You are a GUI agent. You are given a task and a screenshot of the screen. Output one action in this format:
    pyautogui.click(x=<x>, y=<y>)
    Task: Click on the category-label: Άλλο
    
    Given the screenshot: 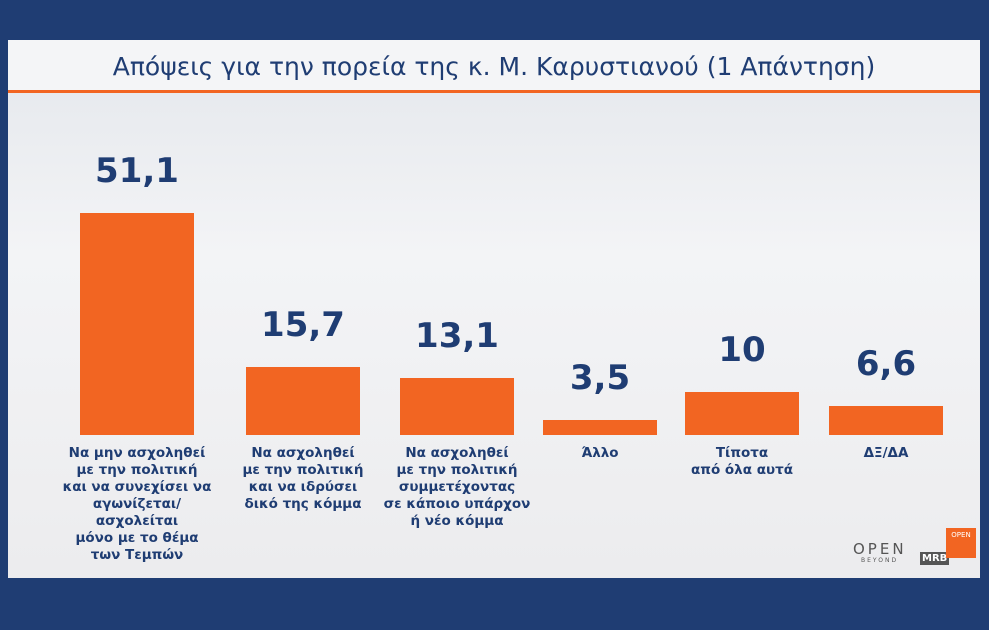 What is the action you would take?
    pyautogui.click(x=600, y=453)
    